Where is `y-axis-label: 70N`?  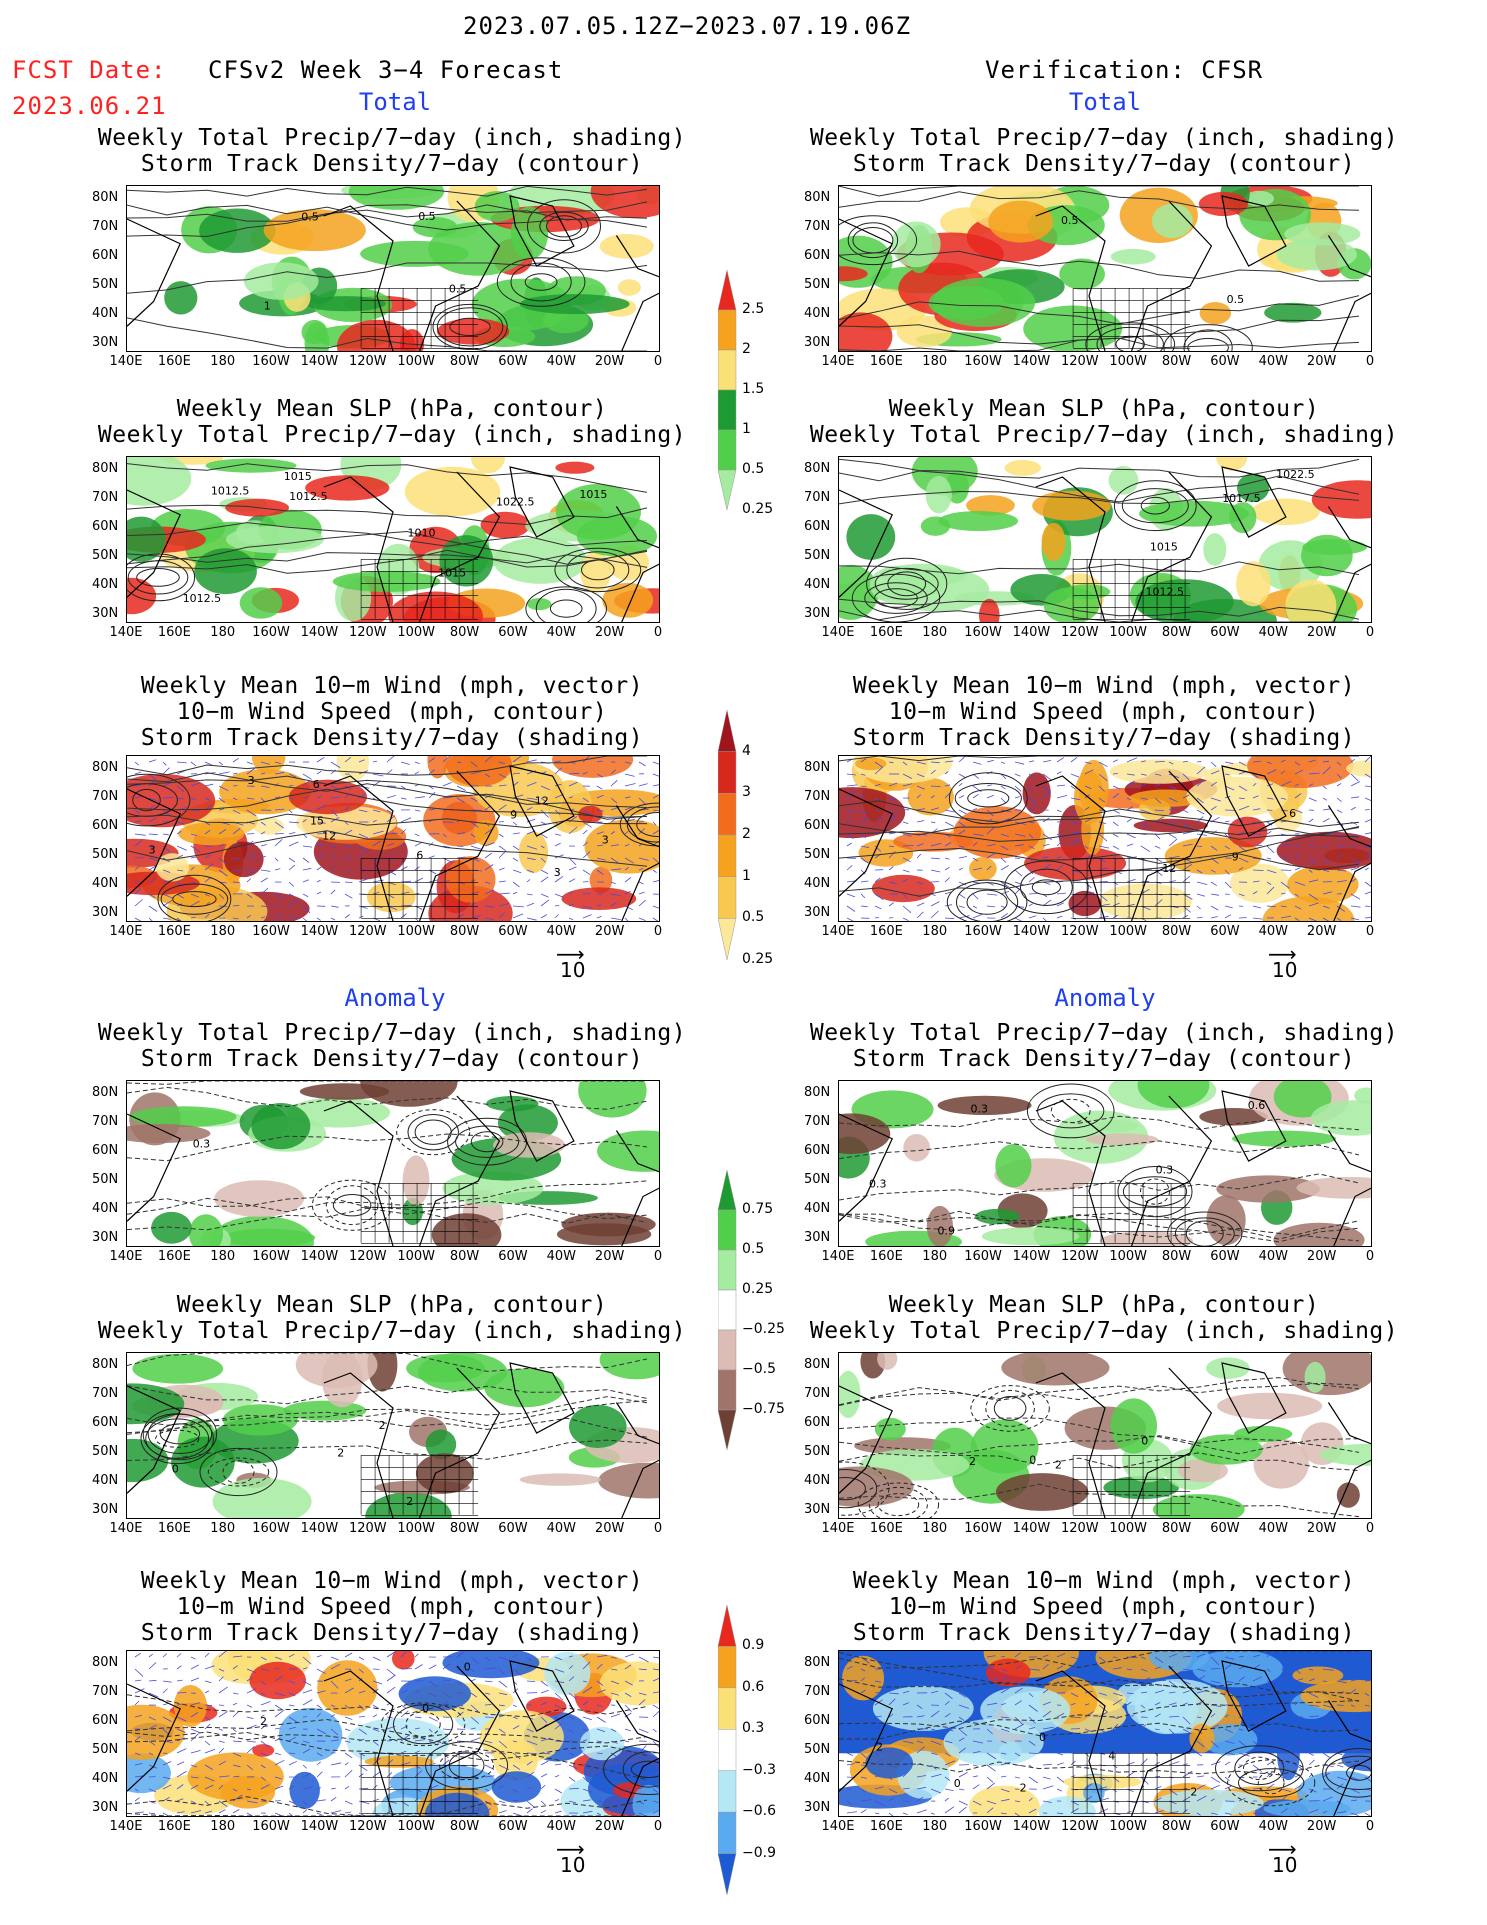
y-axis-label: 70N is located at coordinates (817, 226).